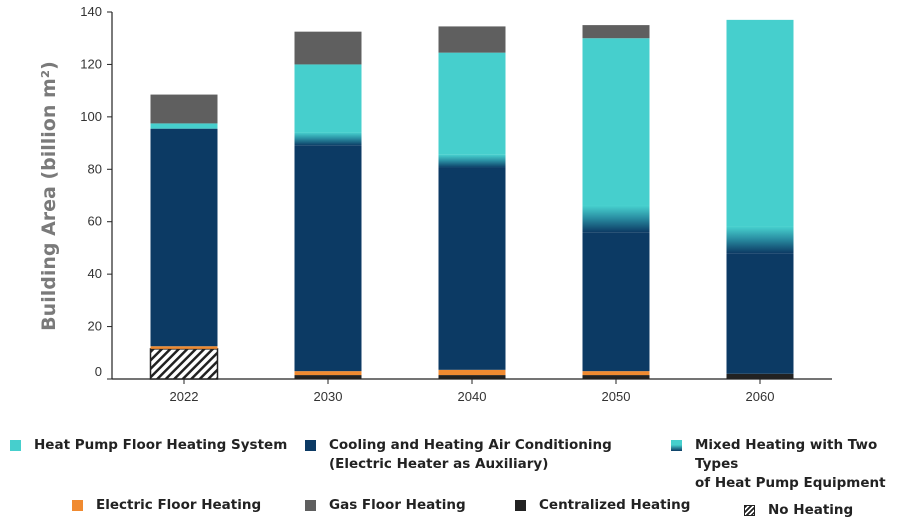 Image resolution: width=920 pixels, height=523 pixels. Describe the element at coordinates (95, 221) in the screenshot. I see `y-tick-label: 60` at that location.